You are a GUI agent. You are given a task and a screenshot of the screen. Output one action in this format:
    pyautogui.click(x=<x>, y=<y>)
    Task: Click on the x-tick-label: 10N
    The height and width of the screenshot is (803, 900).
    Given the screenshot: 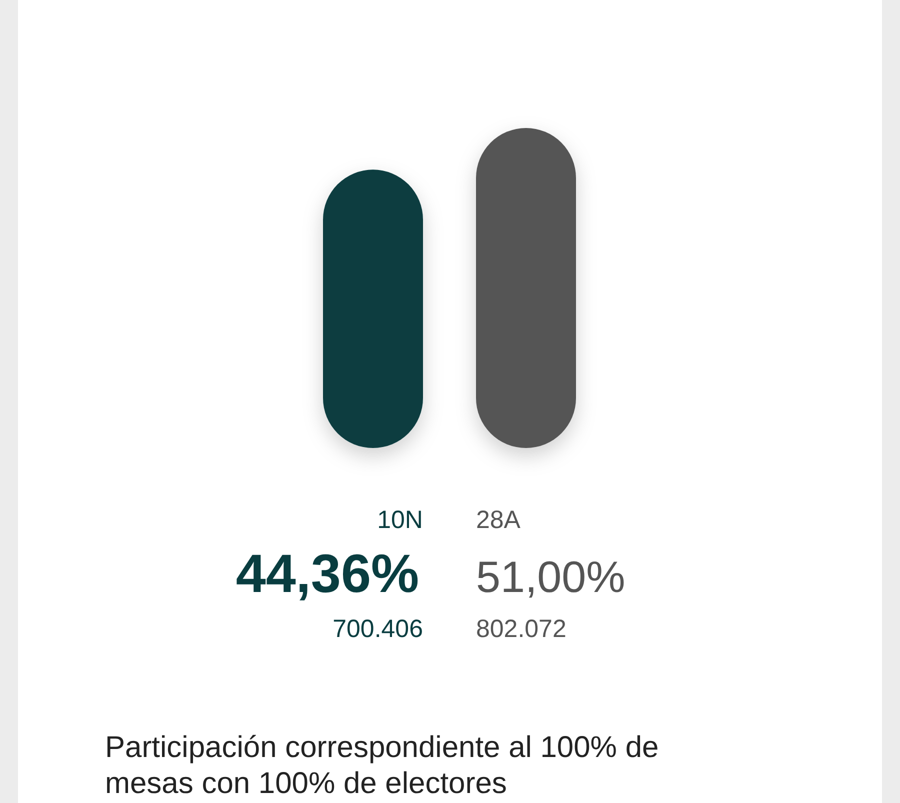 What is the action you would take?
    pyautogui.click(x=400, y=520)
    